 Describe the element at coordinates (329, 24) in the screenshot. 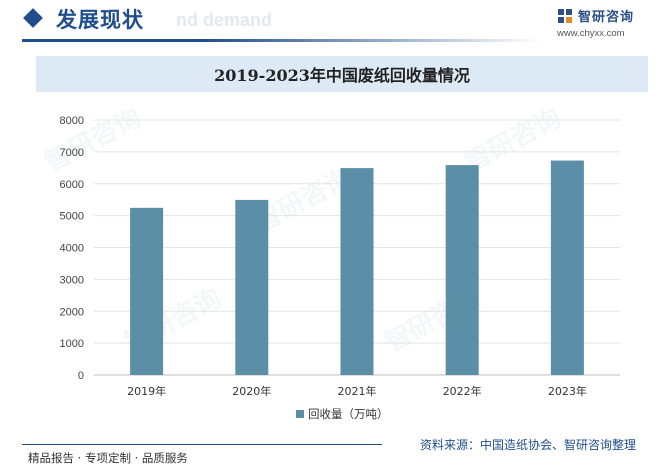

I see `page-header: nd demand 发展现状 智研咨询 www.chyxx.com` at that location.